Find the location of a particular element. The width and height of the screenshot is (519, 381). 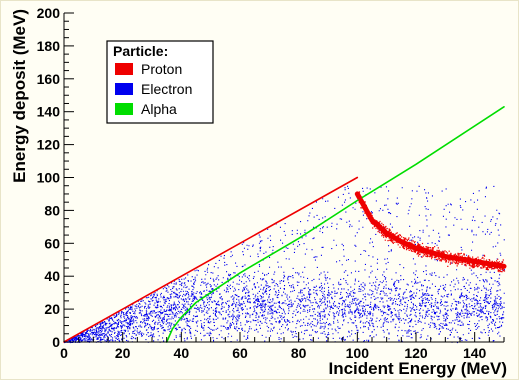

y-tick-label: 160 is located at coordinates (49, 79).